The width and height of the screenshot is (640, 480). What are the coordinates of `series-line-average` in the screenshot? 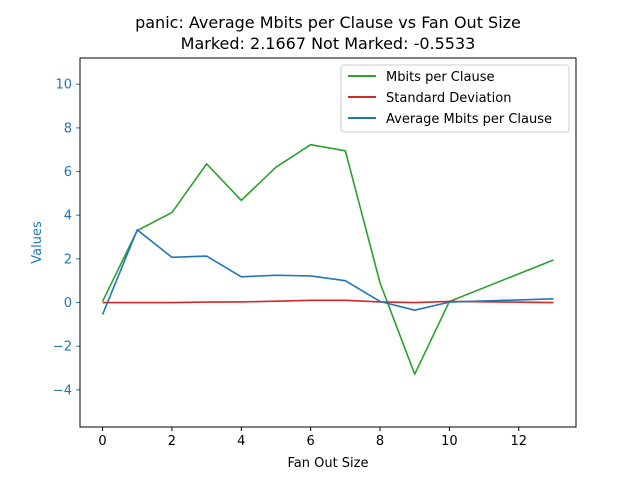 It's located at (327, 272).